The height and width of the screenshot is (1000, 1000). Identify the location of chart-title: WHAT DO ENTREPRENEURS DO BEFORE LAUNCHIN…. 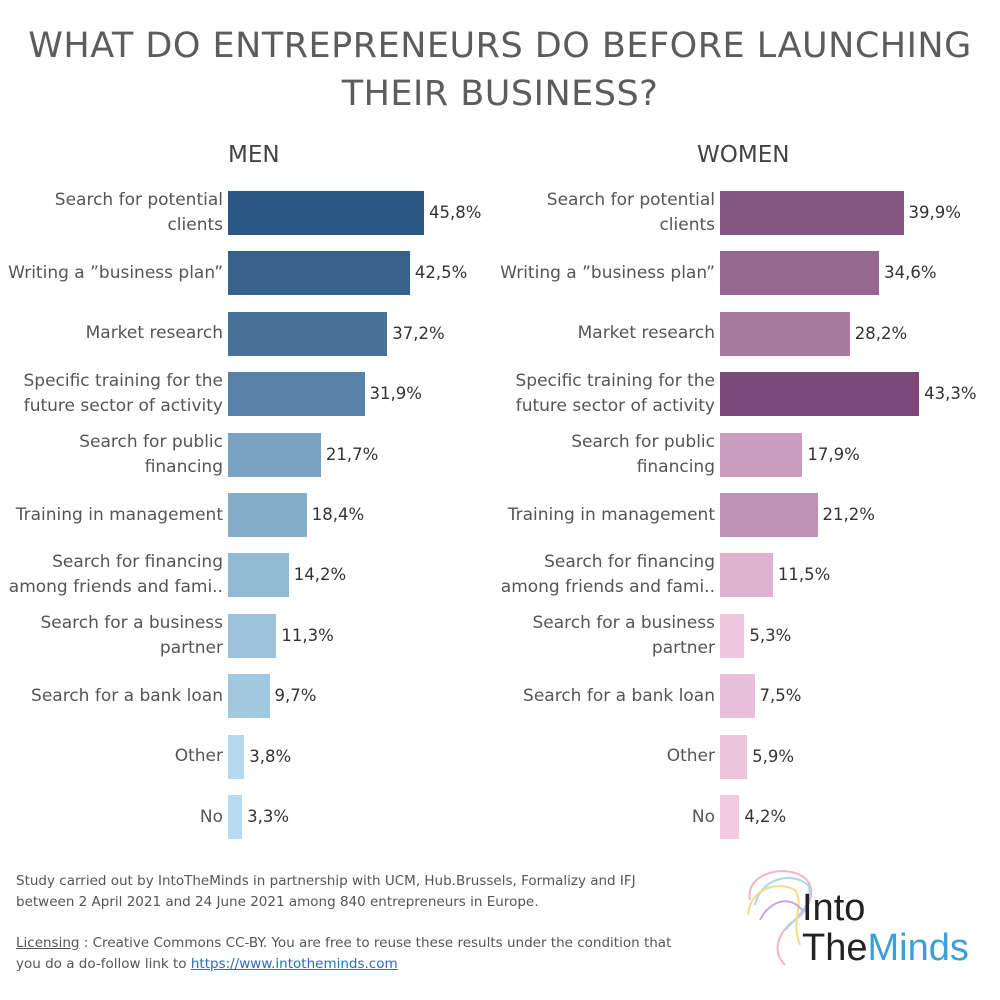
(500, 70).